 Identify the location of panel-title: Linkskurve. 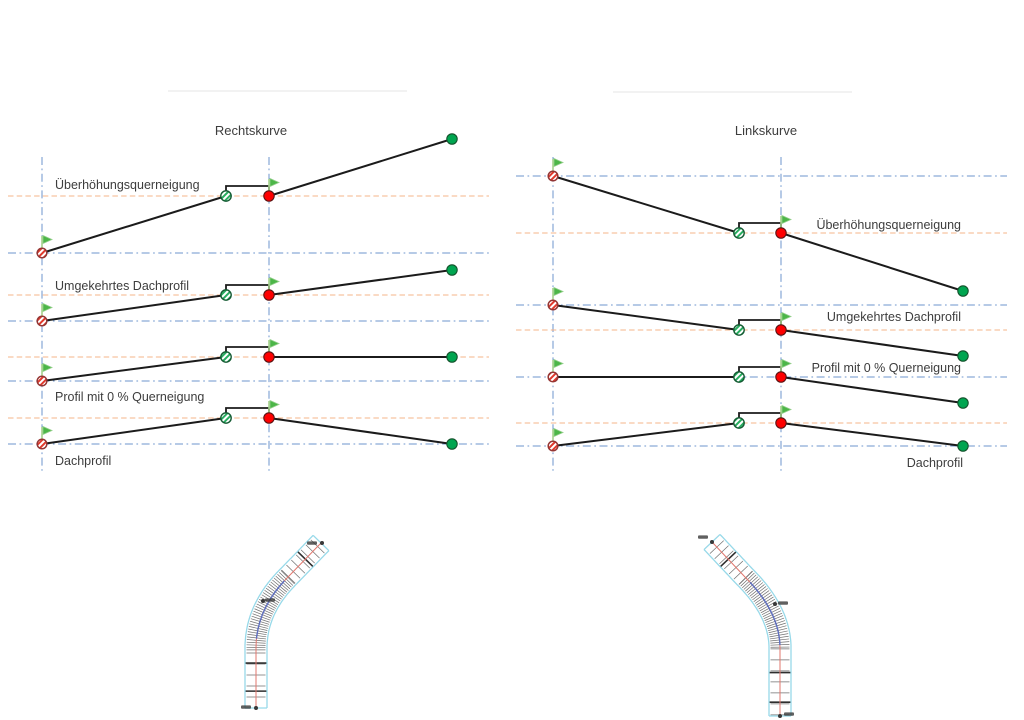
(766, 130).